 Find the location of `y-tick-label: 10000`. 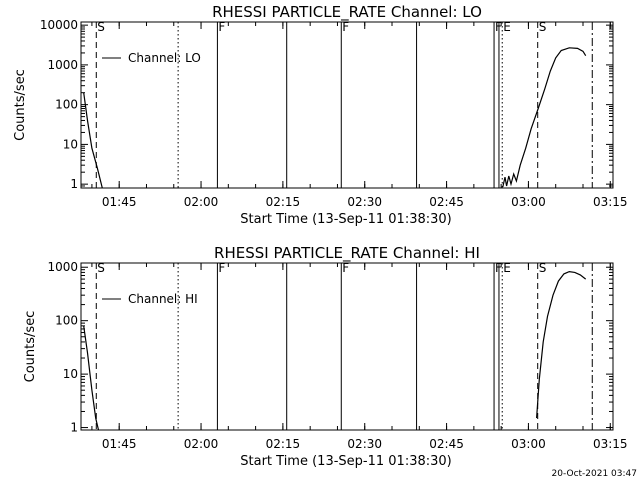

y-tick-label: 10000 is located at coordinates (59, 25).